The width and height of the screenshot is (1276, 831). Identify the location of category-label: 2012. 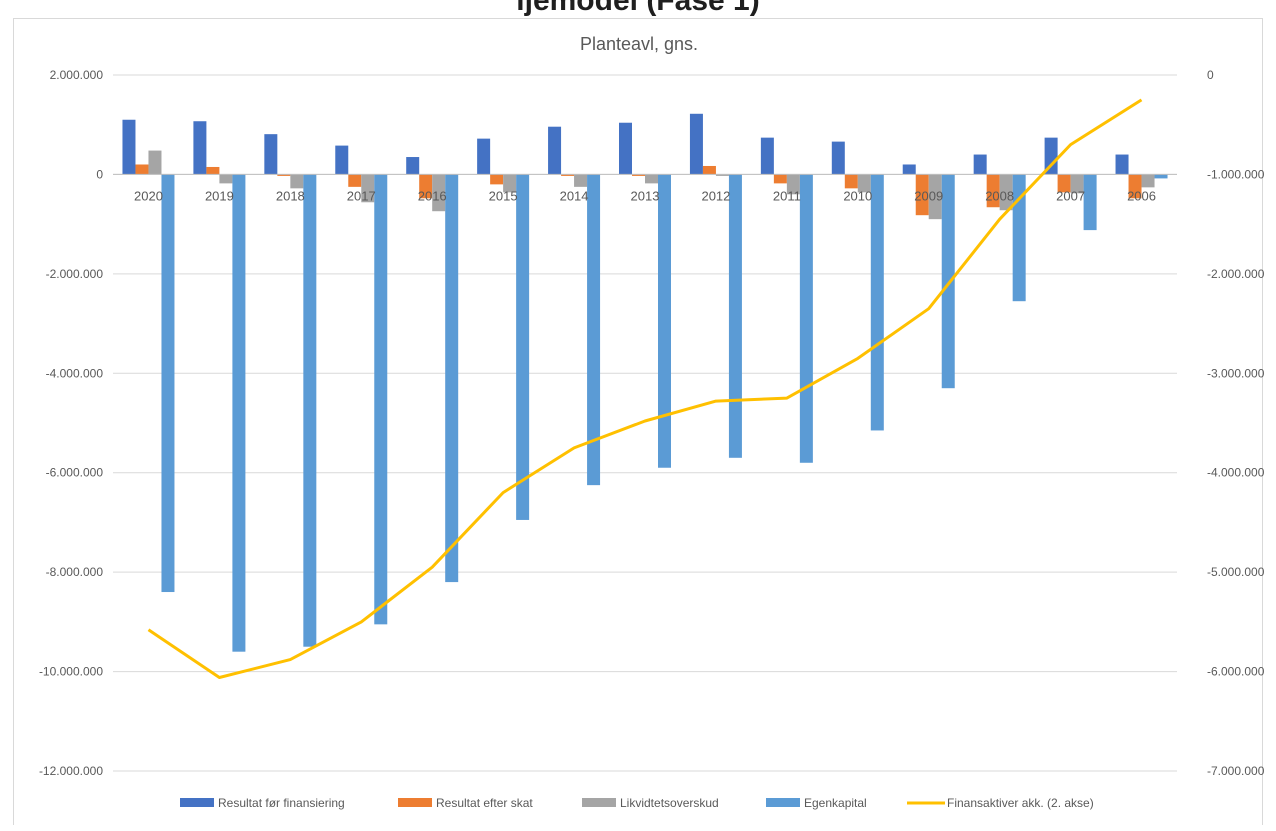
(715, 195).